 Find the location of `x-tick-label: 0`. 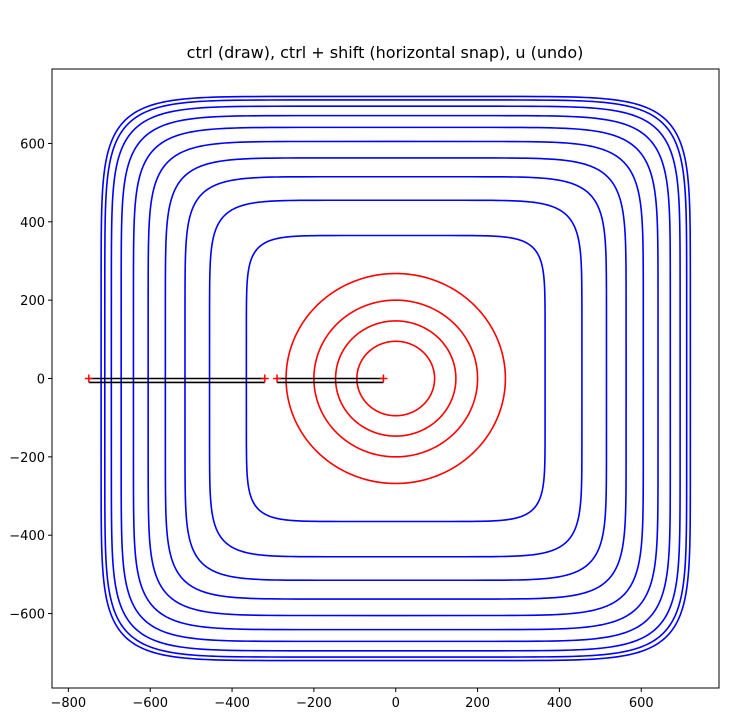

x-tick-label: 0 is located at coordinates (396, 703).